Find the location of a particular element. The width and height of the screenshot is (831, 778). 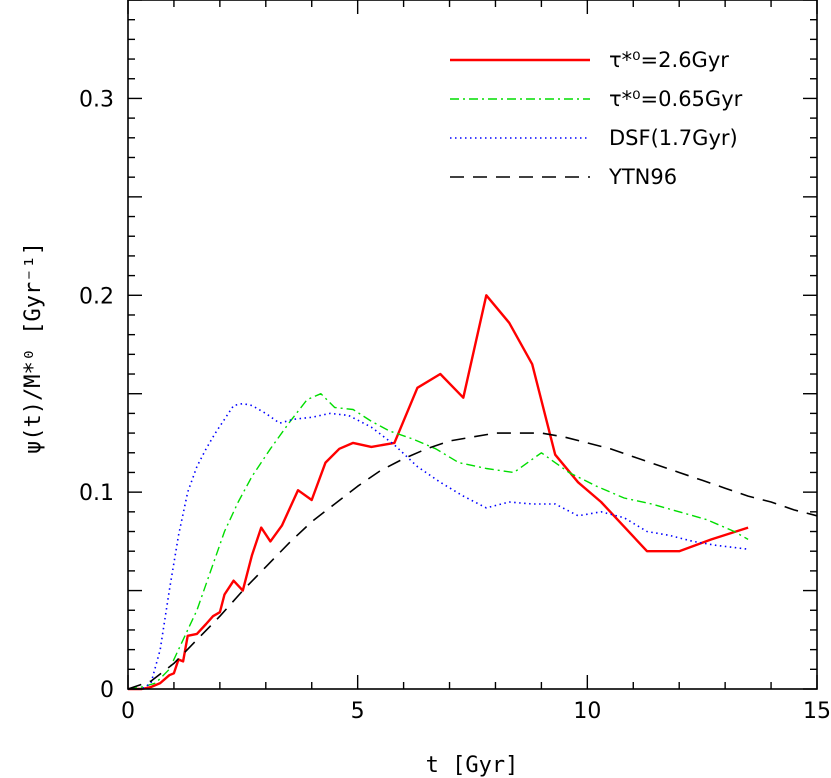

legend: τ*⁰=2.6Gyr τ*⁰=0.65Gyr DSF(1.7Gyr) YTN96 is located at coordinates (596, 118).